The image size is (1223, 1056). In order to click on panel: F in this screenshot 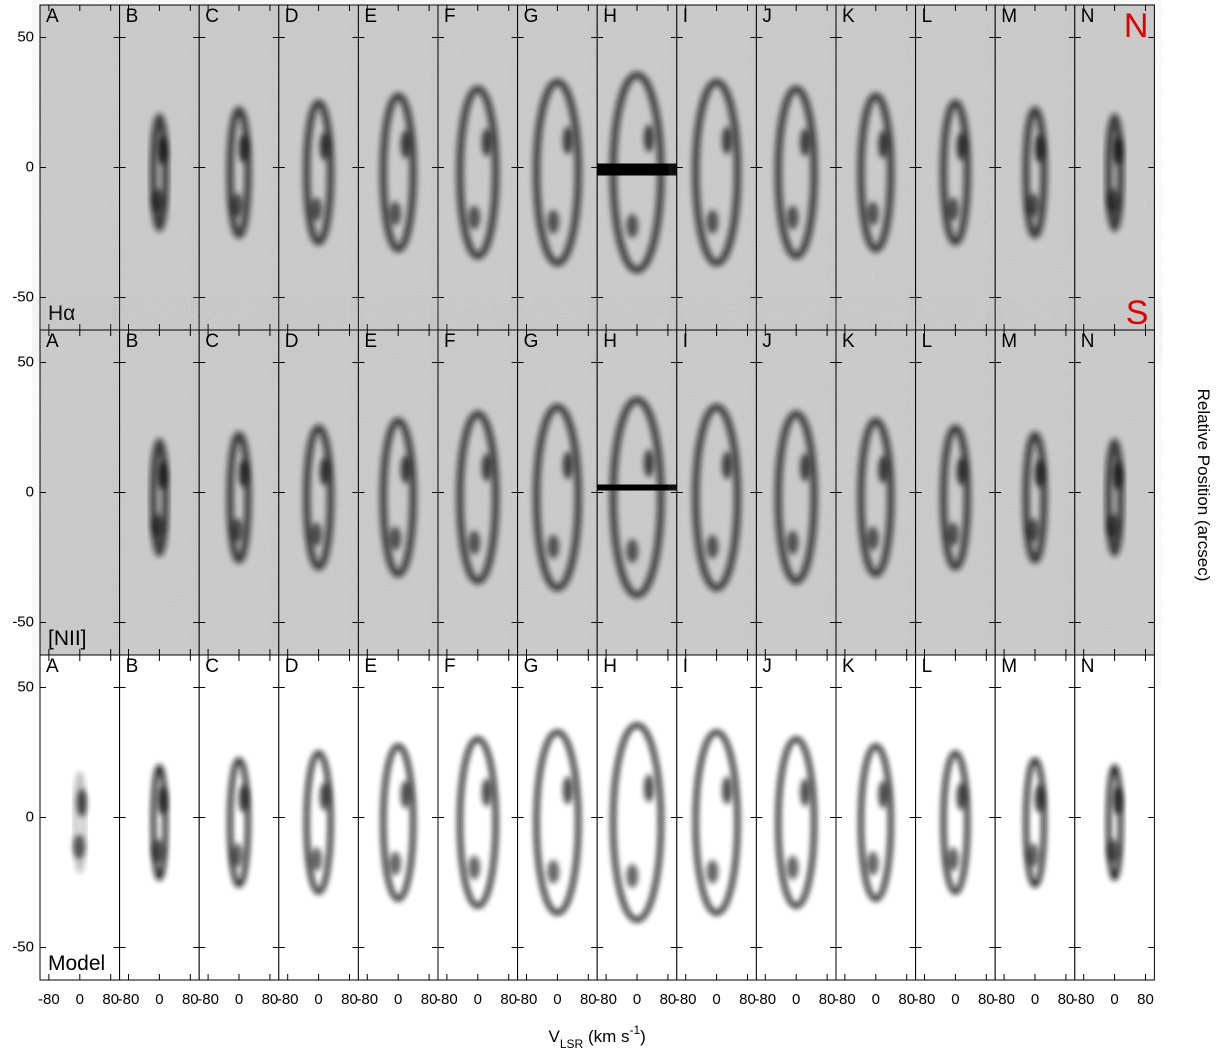, I will do `click(478, 167)`.